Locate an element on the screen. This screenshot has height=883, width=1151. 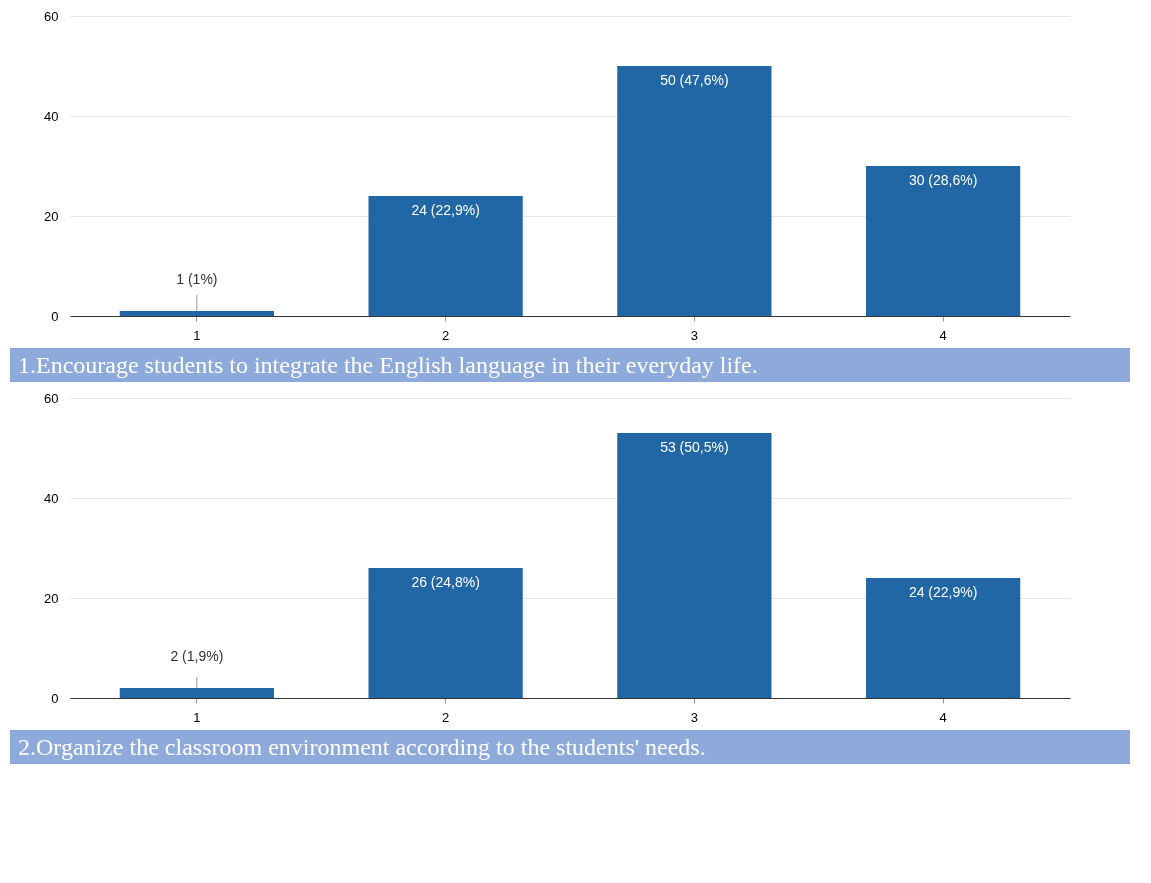
text: 2.Organize the classroom environment according to the students' needs. is located at coordinates (362, 747).